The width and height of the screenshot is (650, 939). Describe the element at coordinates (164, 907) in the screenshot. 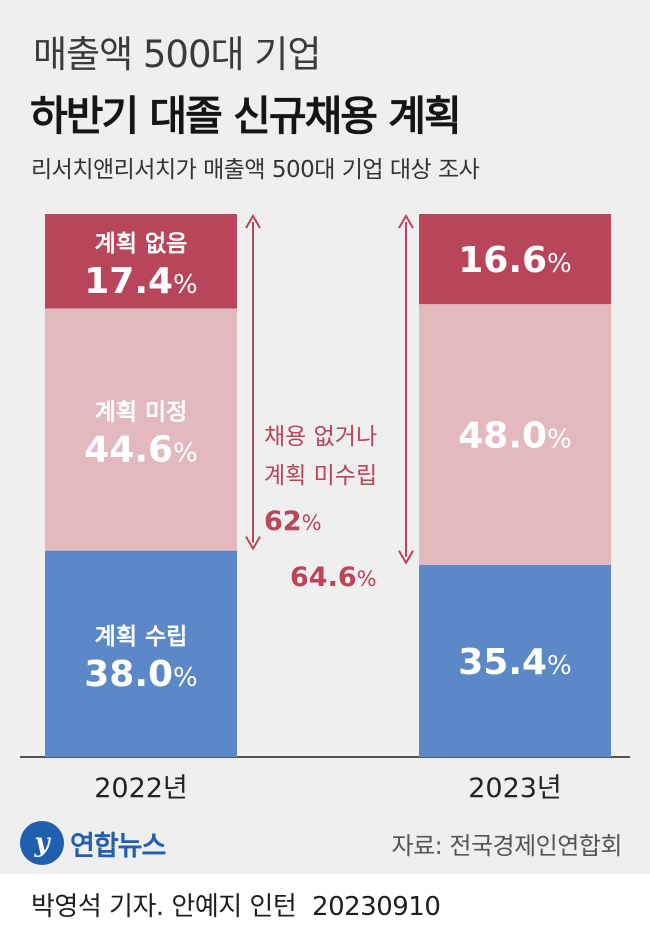

I see `byline-author: 박영석 기자. 안예지 인턴` at that location.